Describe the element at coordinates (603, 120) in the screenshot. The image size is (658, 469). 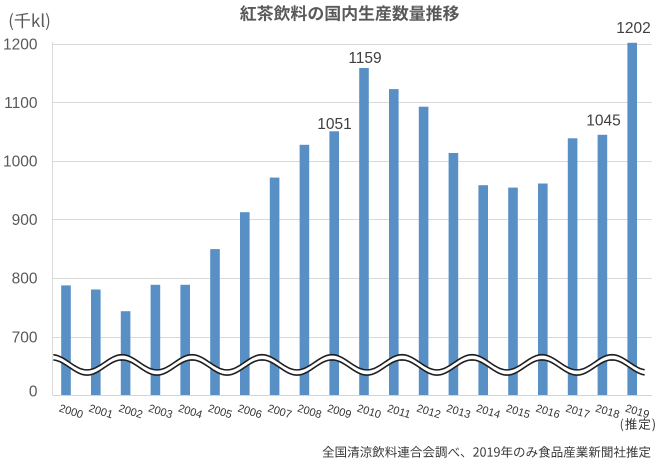
I see `svg-text: 1045` at that location.